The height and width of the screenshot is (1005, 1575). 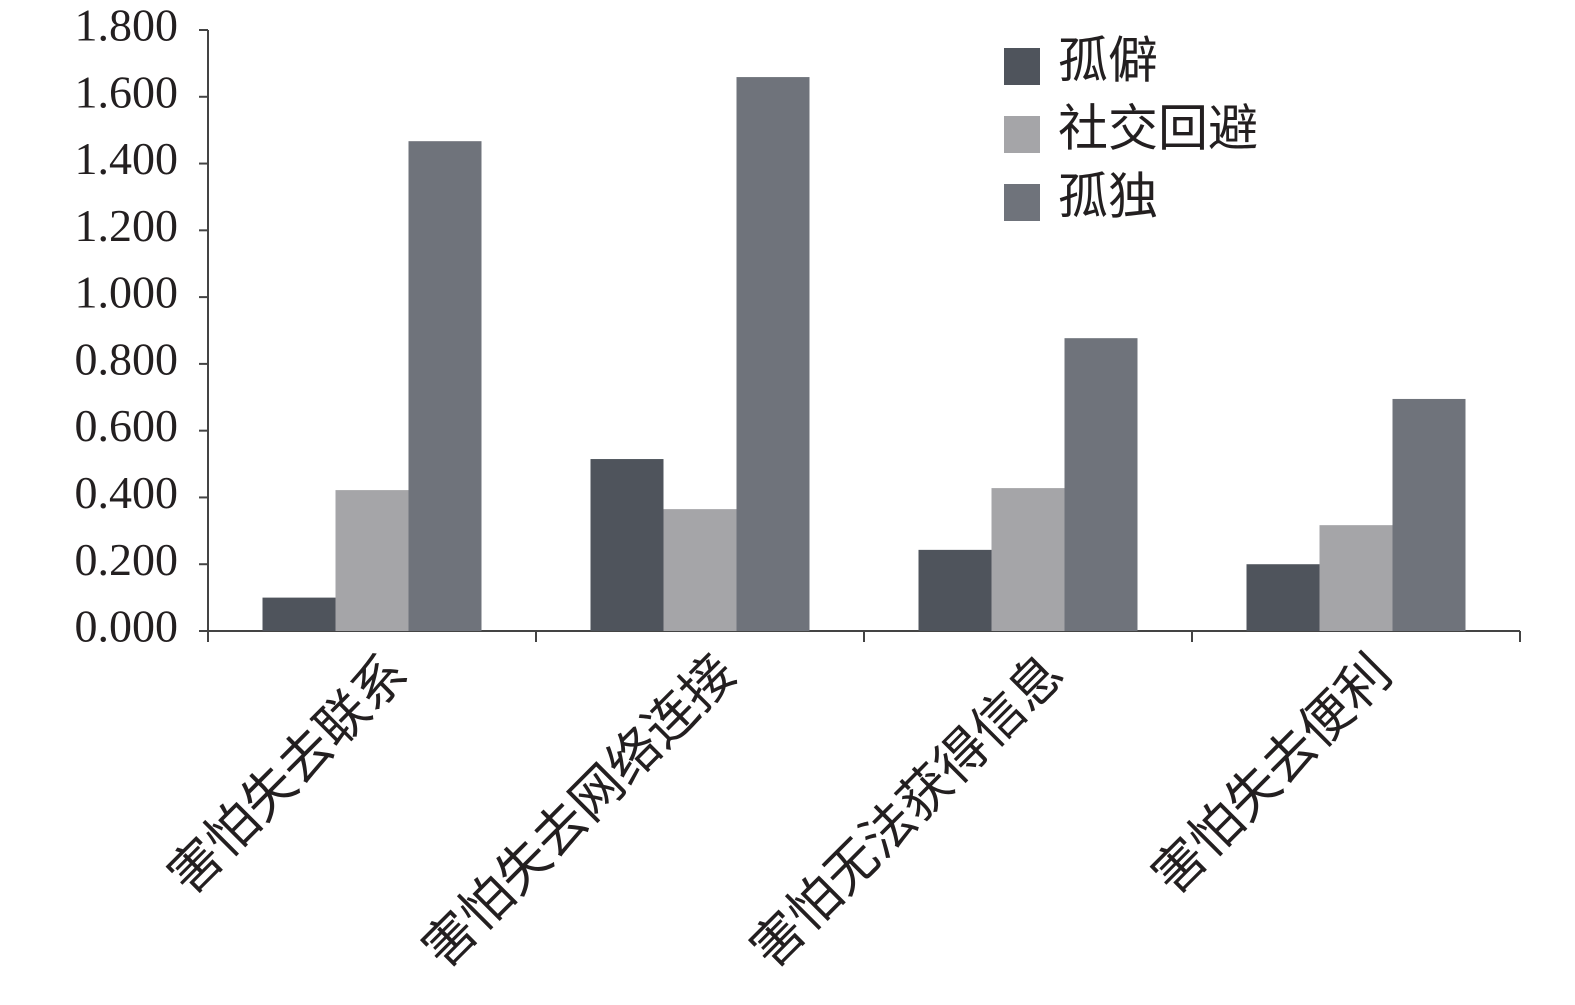 I want to click on y-tick-label: 1.400, so click(x=127, y=158).